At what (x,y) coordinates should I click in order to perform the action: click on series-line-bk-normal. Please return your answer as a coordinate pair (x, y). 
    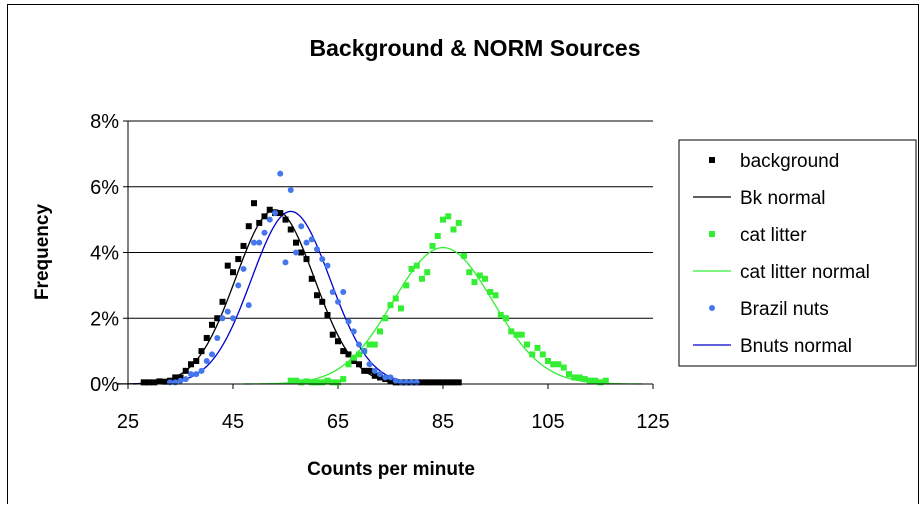
    Looking at the image, I should click on (275, 297).